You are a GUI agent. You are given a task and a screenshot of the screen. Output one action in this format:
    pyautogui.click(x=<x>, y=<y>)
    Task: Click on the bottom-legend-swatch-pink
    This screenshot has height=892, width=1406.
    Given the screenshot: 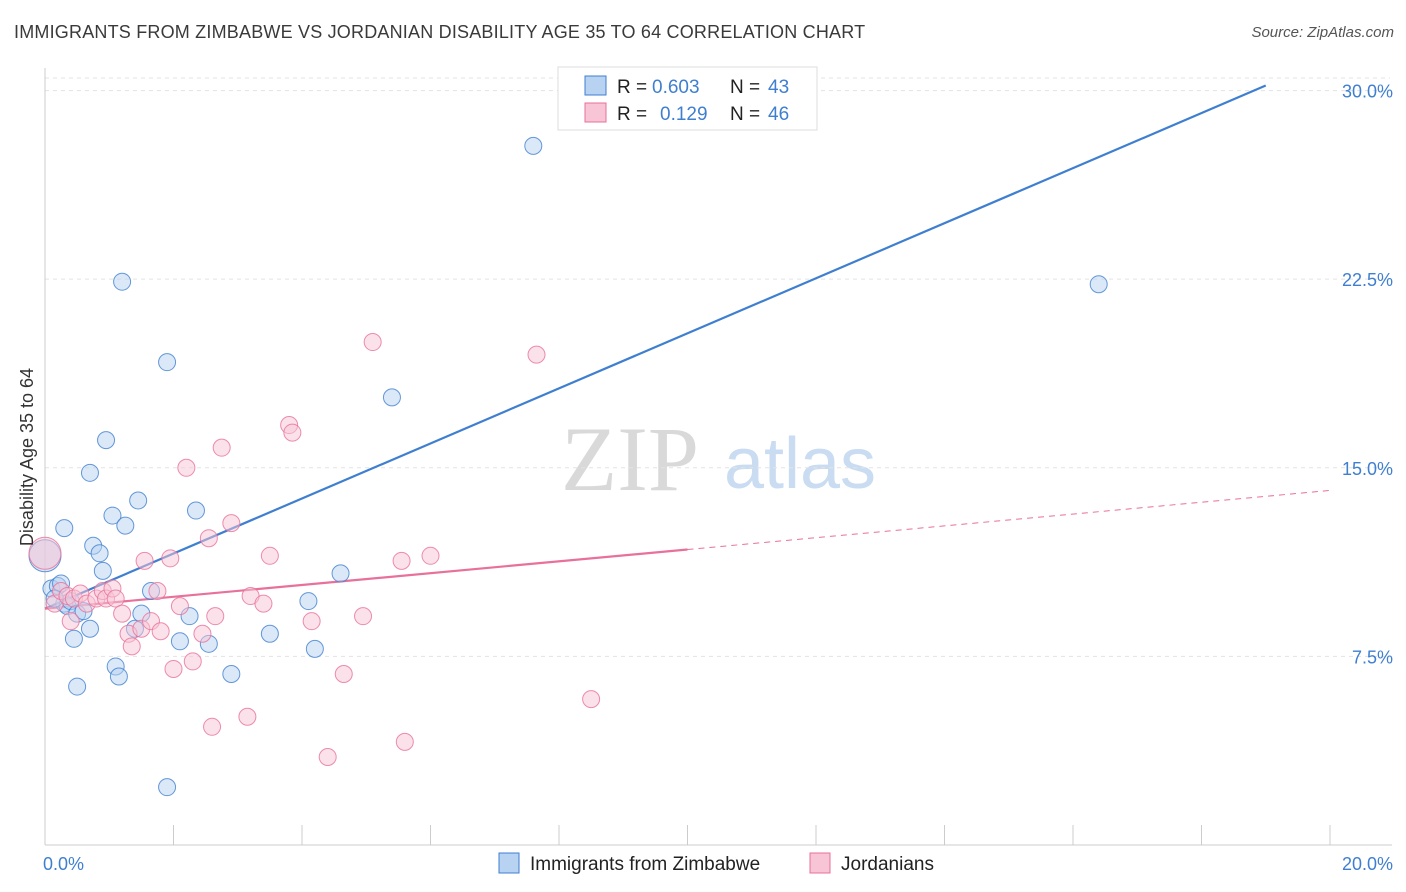 What is the action you would take?
    pyautogui.click(x=820, y=863)
    